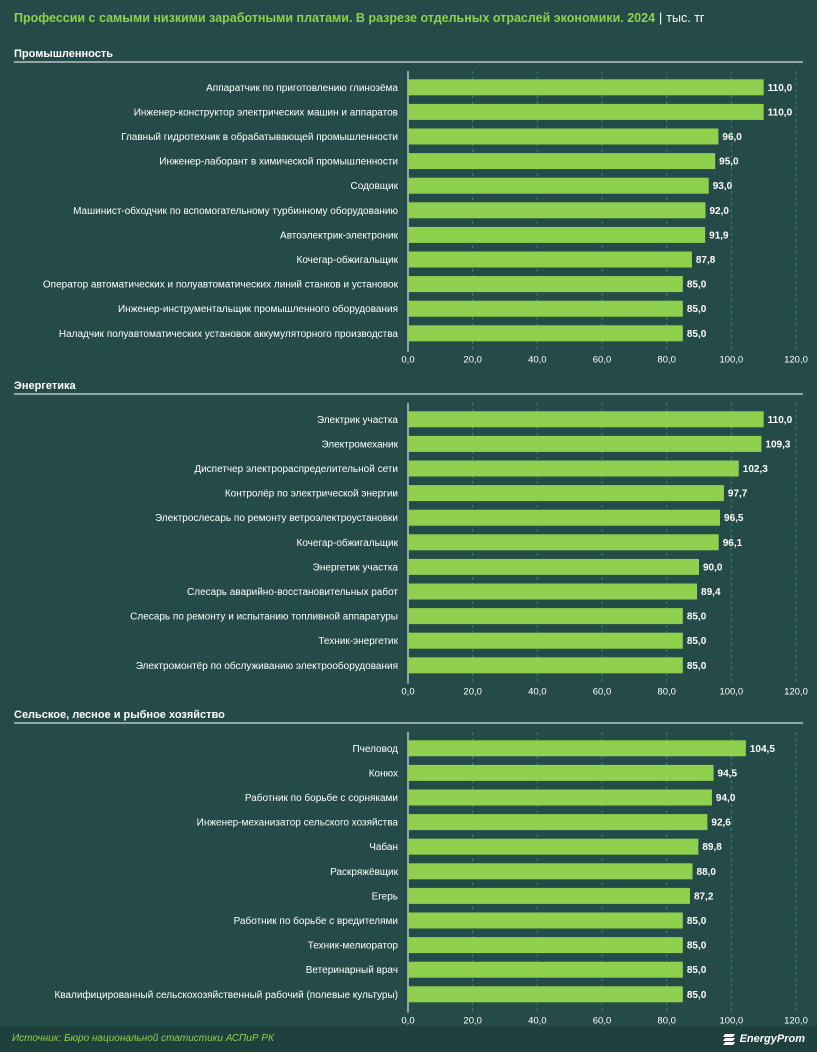 The height and width of the screenshot is (1052, 817). I want to click on category-label: Техник-энергетик, so click(358, 641).